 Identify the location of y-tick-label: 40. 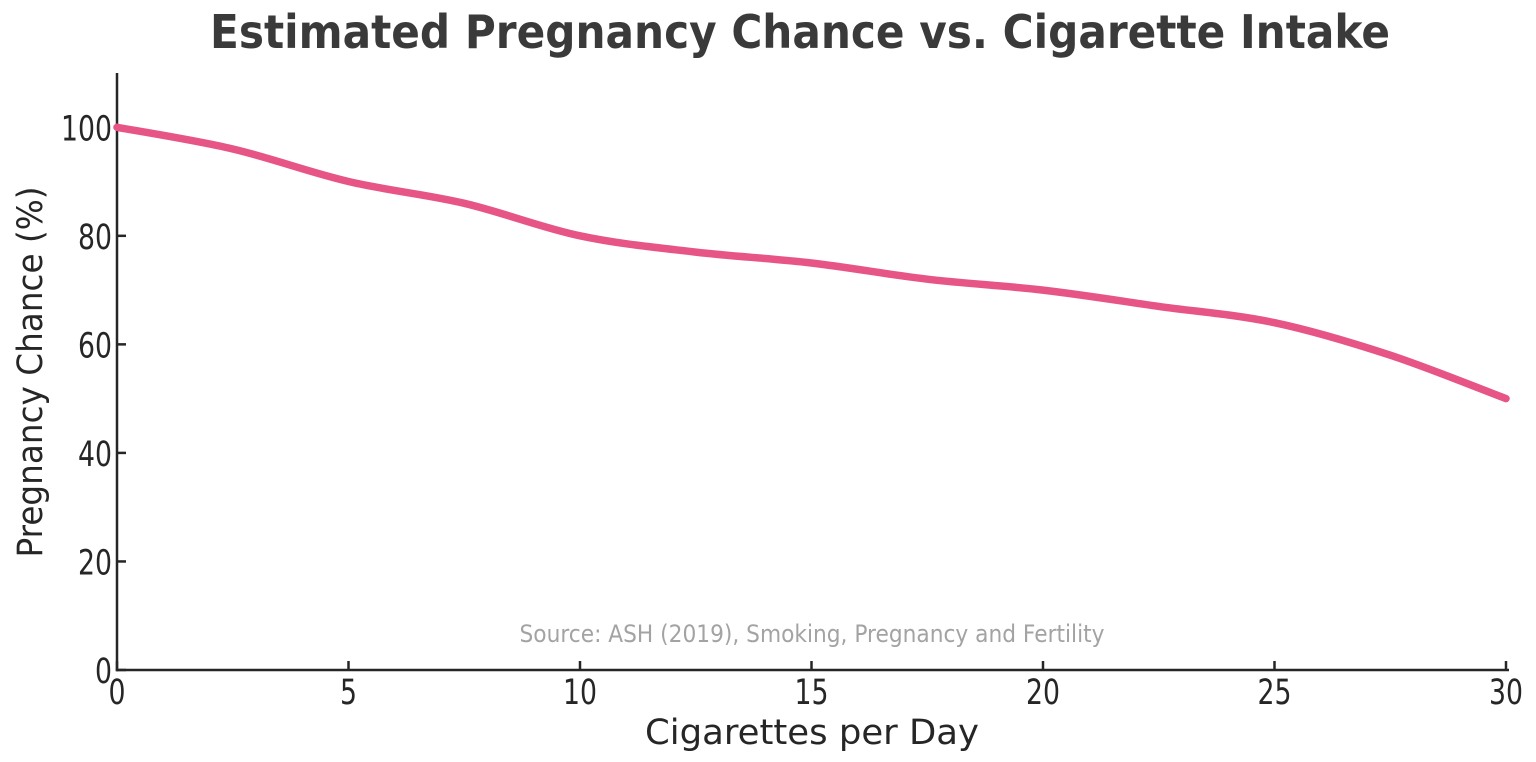
(95, 455).